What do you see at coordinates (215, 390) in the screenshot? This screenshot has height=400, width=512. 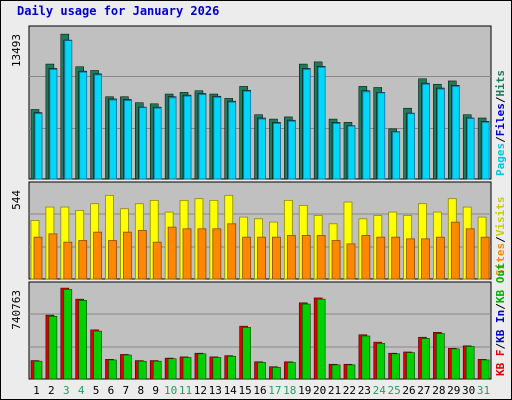 I see `x-tick-label: 13` at bounding box center [215, 390].